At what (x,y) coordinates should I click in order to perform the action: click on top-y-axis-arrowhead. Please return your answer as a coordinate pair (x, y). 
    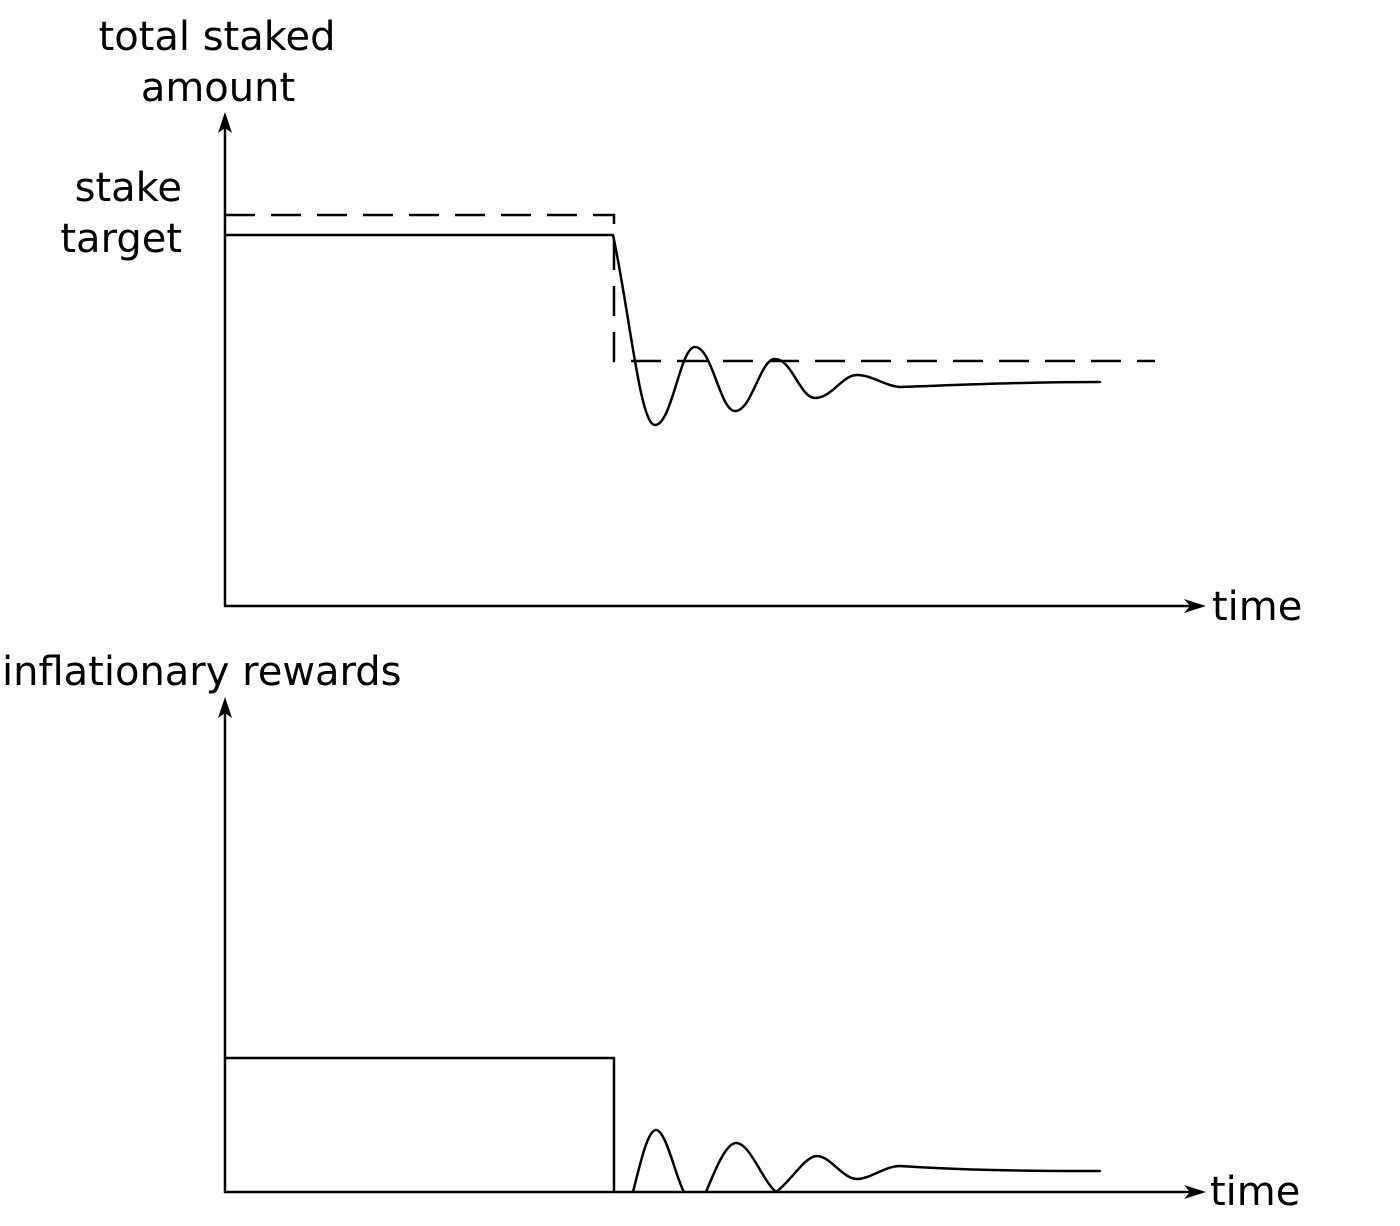
    Looking at the image, I should click on (225, 122).